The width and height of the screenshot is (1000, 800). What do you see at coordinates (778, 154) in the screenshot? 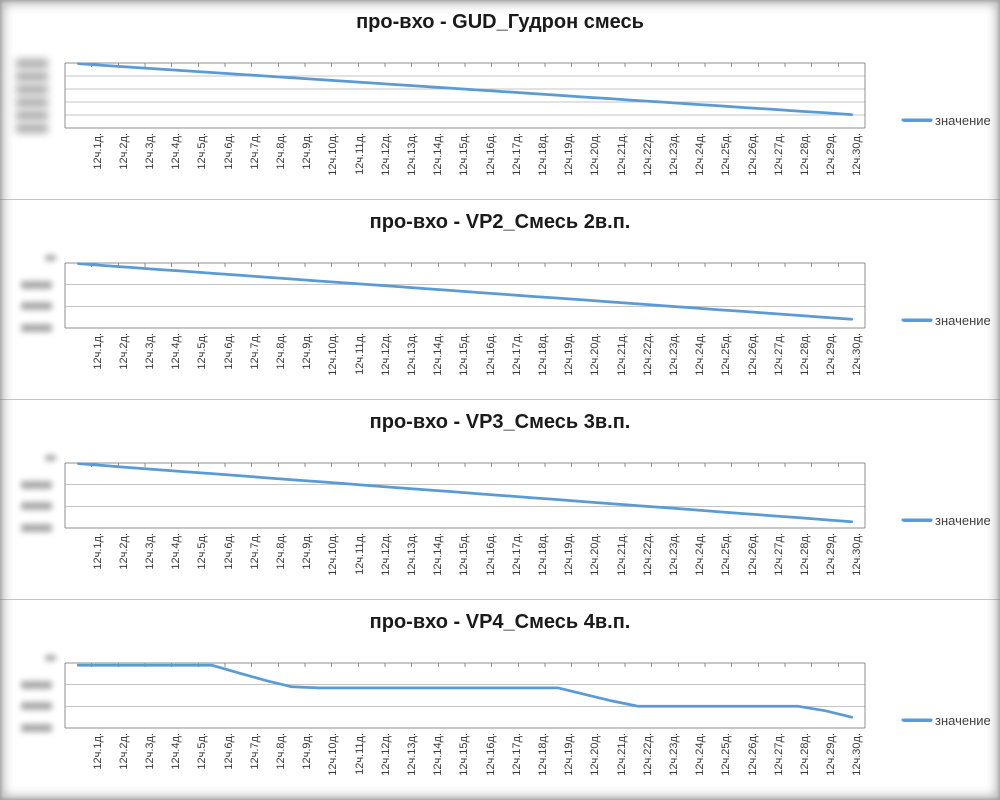
I see `x-axis-label: 12ч.27д.` at bounding box center [778, 154].